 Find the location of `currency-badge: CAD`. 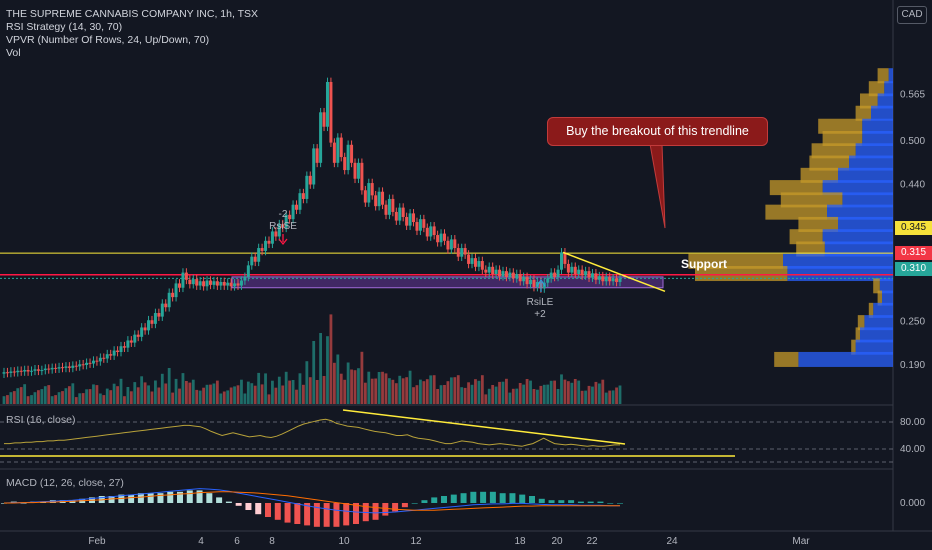

currency-badge: CAD is located at coordinates (912, 15).